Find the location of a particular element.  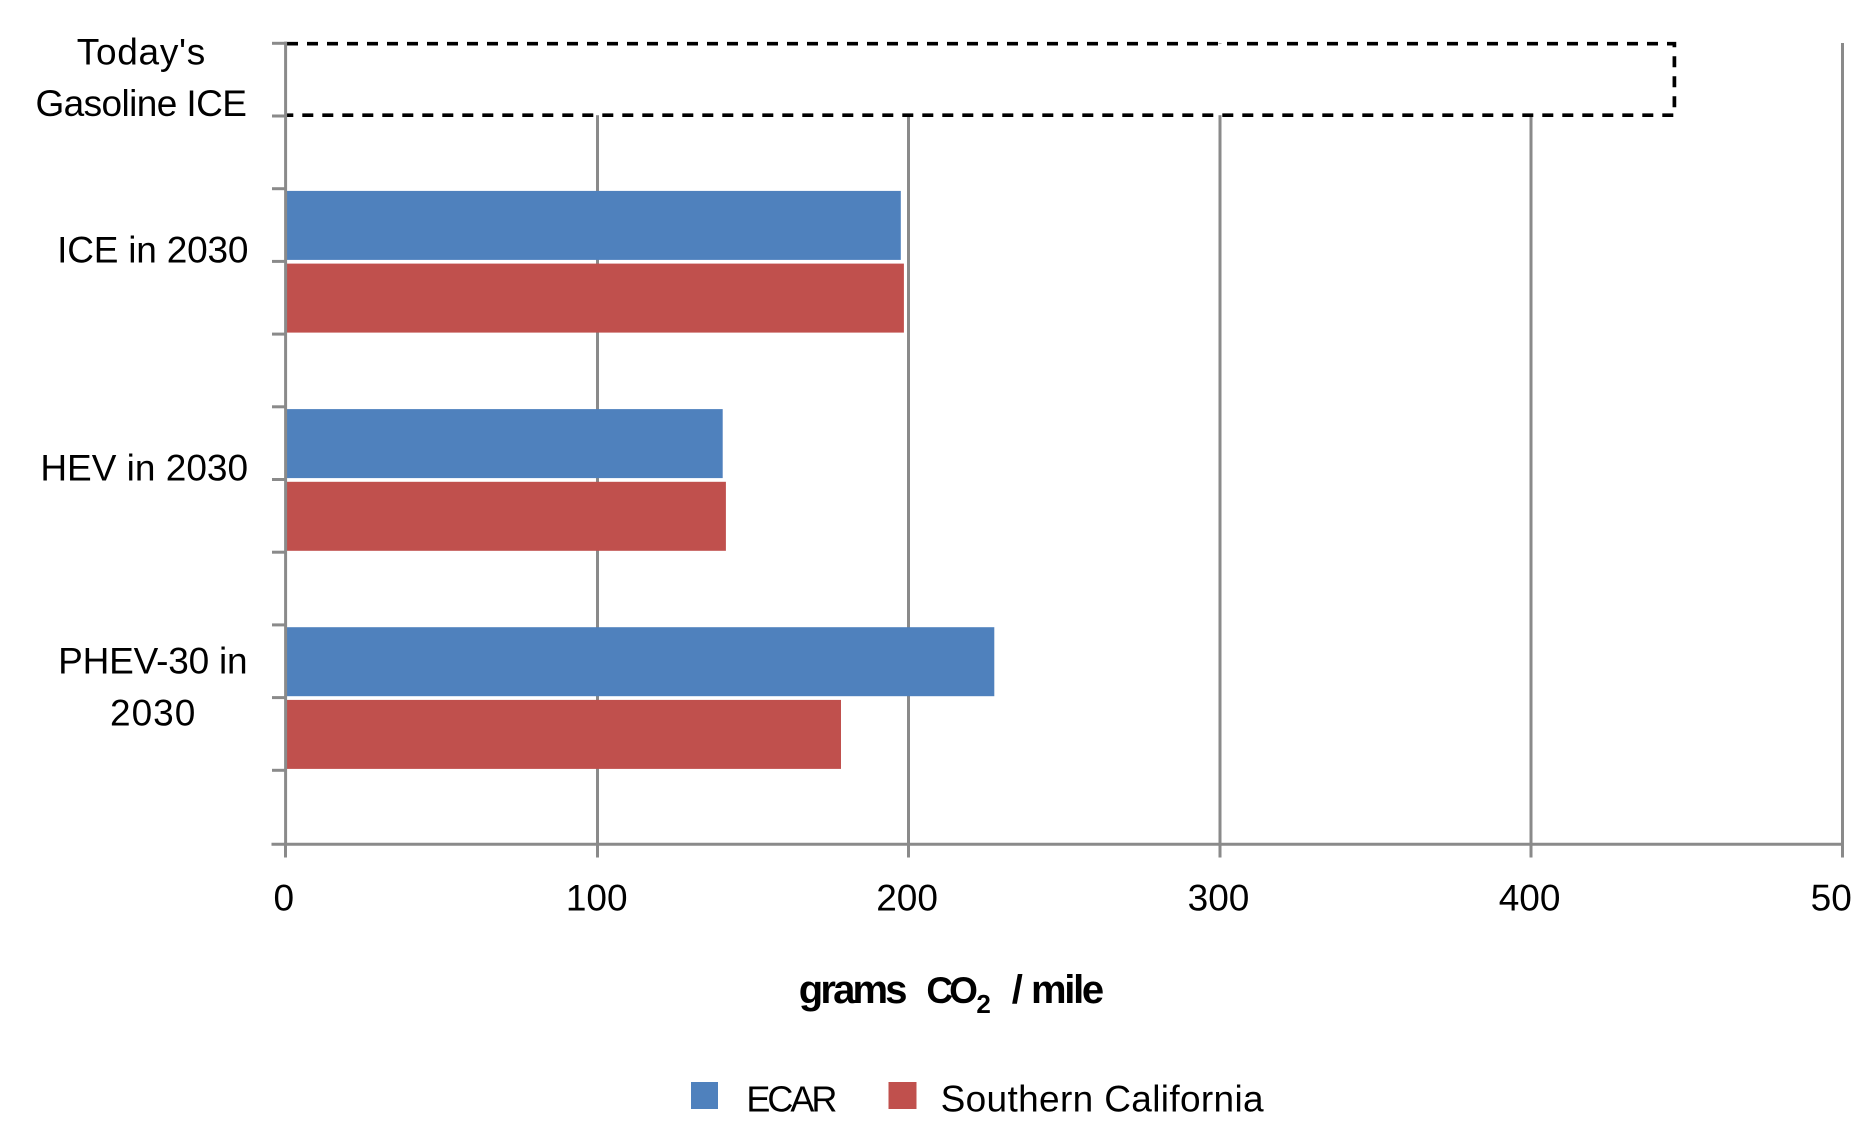

svg-text: 2 is located at coordinates (983, 1004).